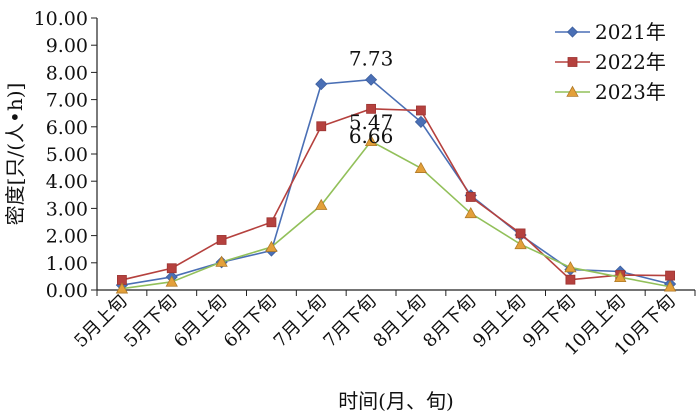  What do you see at coordinates (371, 122) in the screenshot?
I see `data-label: 5.47` at bounding box center [371, 122].